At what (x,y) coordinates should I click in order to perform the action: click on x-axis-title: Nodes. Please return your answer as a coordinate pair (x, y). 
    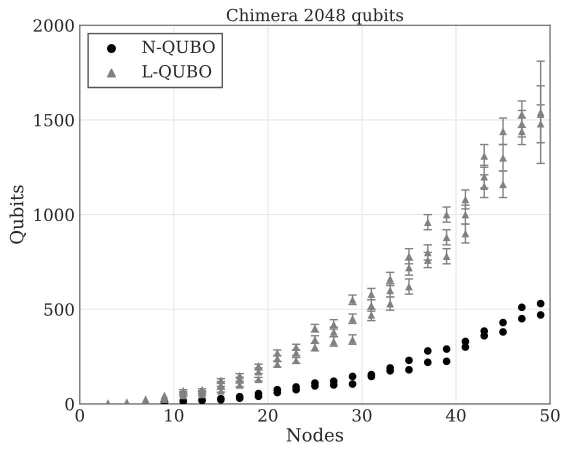
    Looking at the image, I should click on (315, 435).